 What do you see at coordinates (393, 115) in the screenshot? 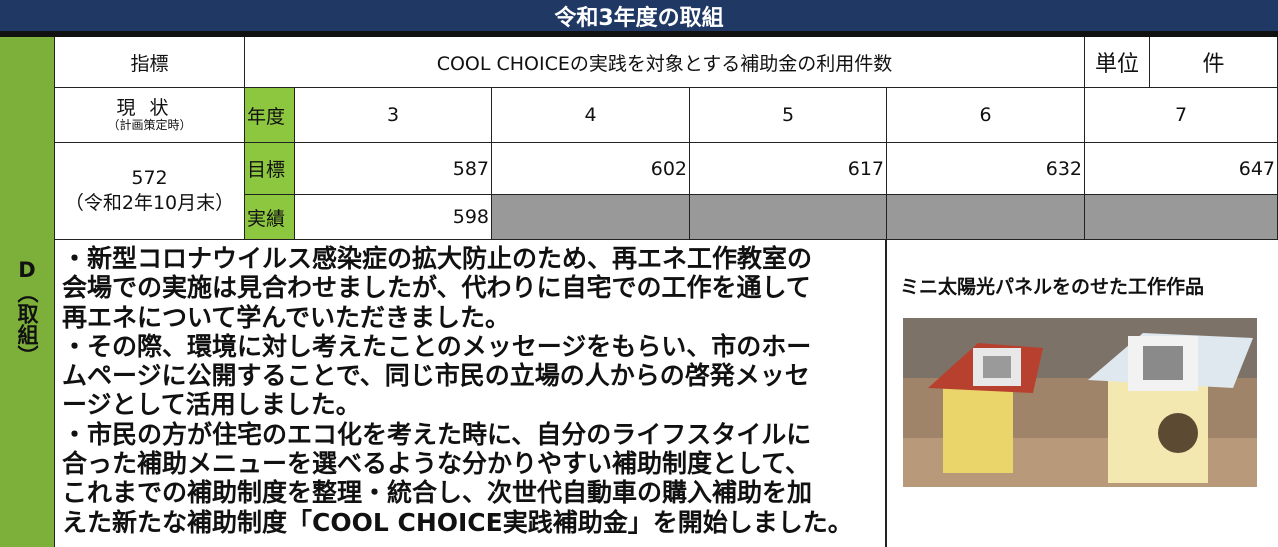
I see `year: 3` at bounding box center [393, 115].